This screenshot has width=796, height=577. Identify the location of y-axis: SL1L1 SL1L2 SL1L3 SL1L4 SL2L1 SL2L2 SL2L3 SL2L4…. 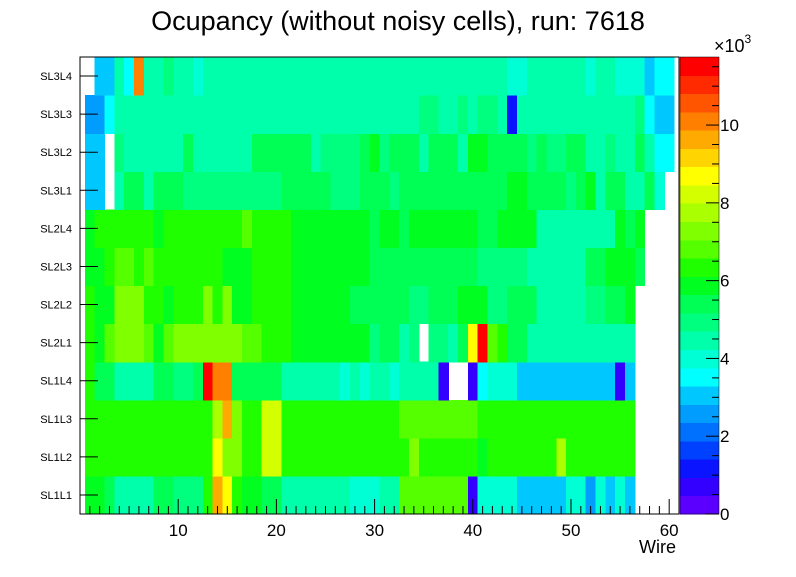
(69, 286).